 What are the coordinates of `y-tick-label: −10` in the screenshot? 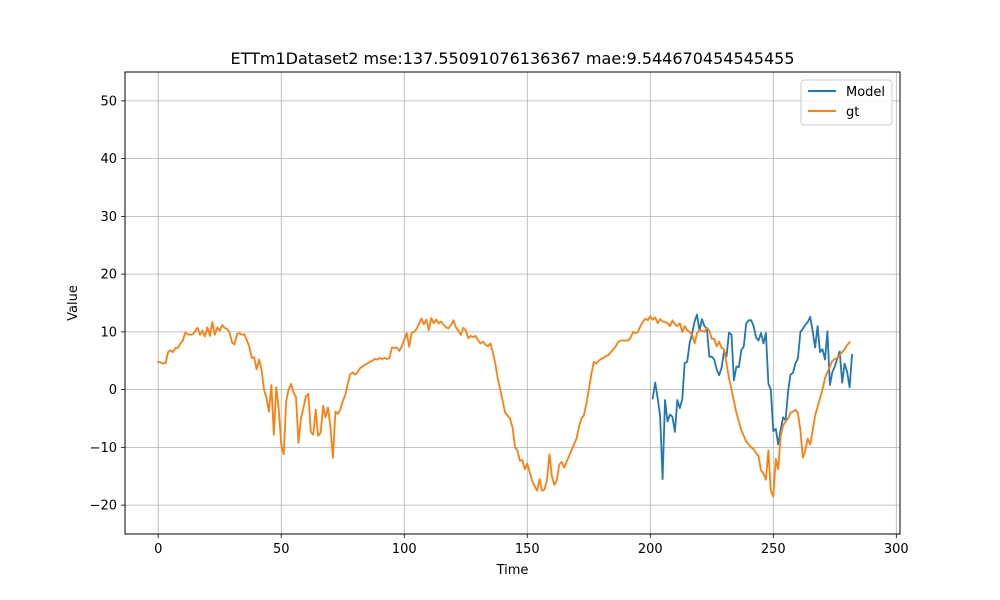 It's located at (103, 448).